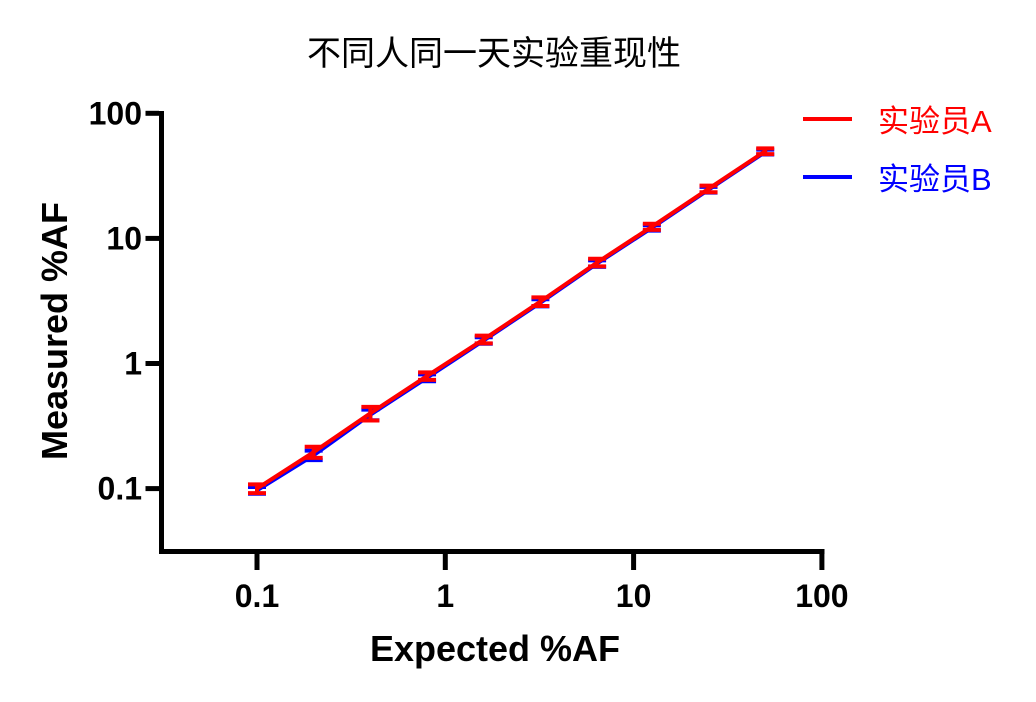  Describe the element at coordinates (495, 648) in the screenshot. I see `x-axis-label: Expected %AF` at that location.